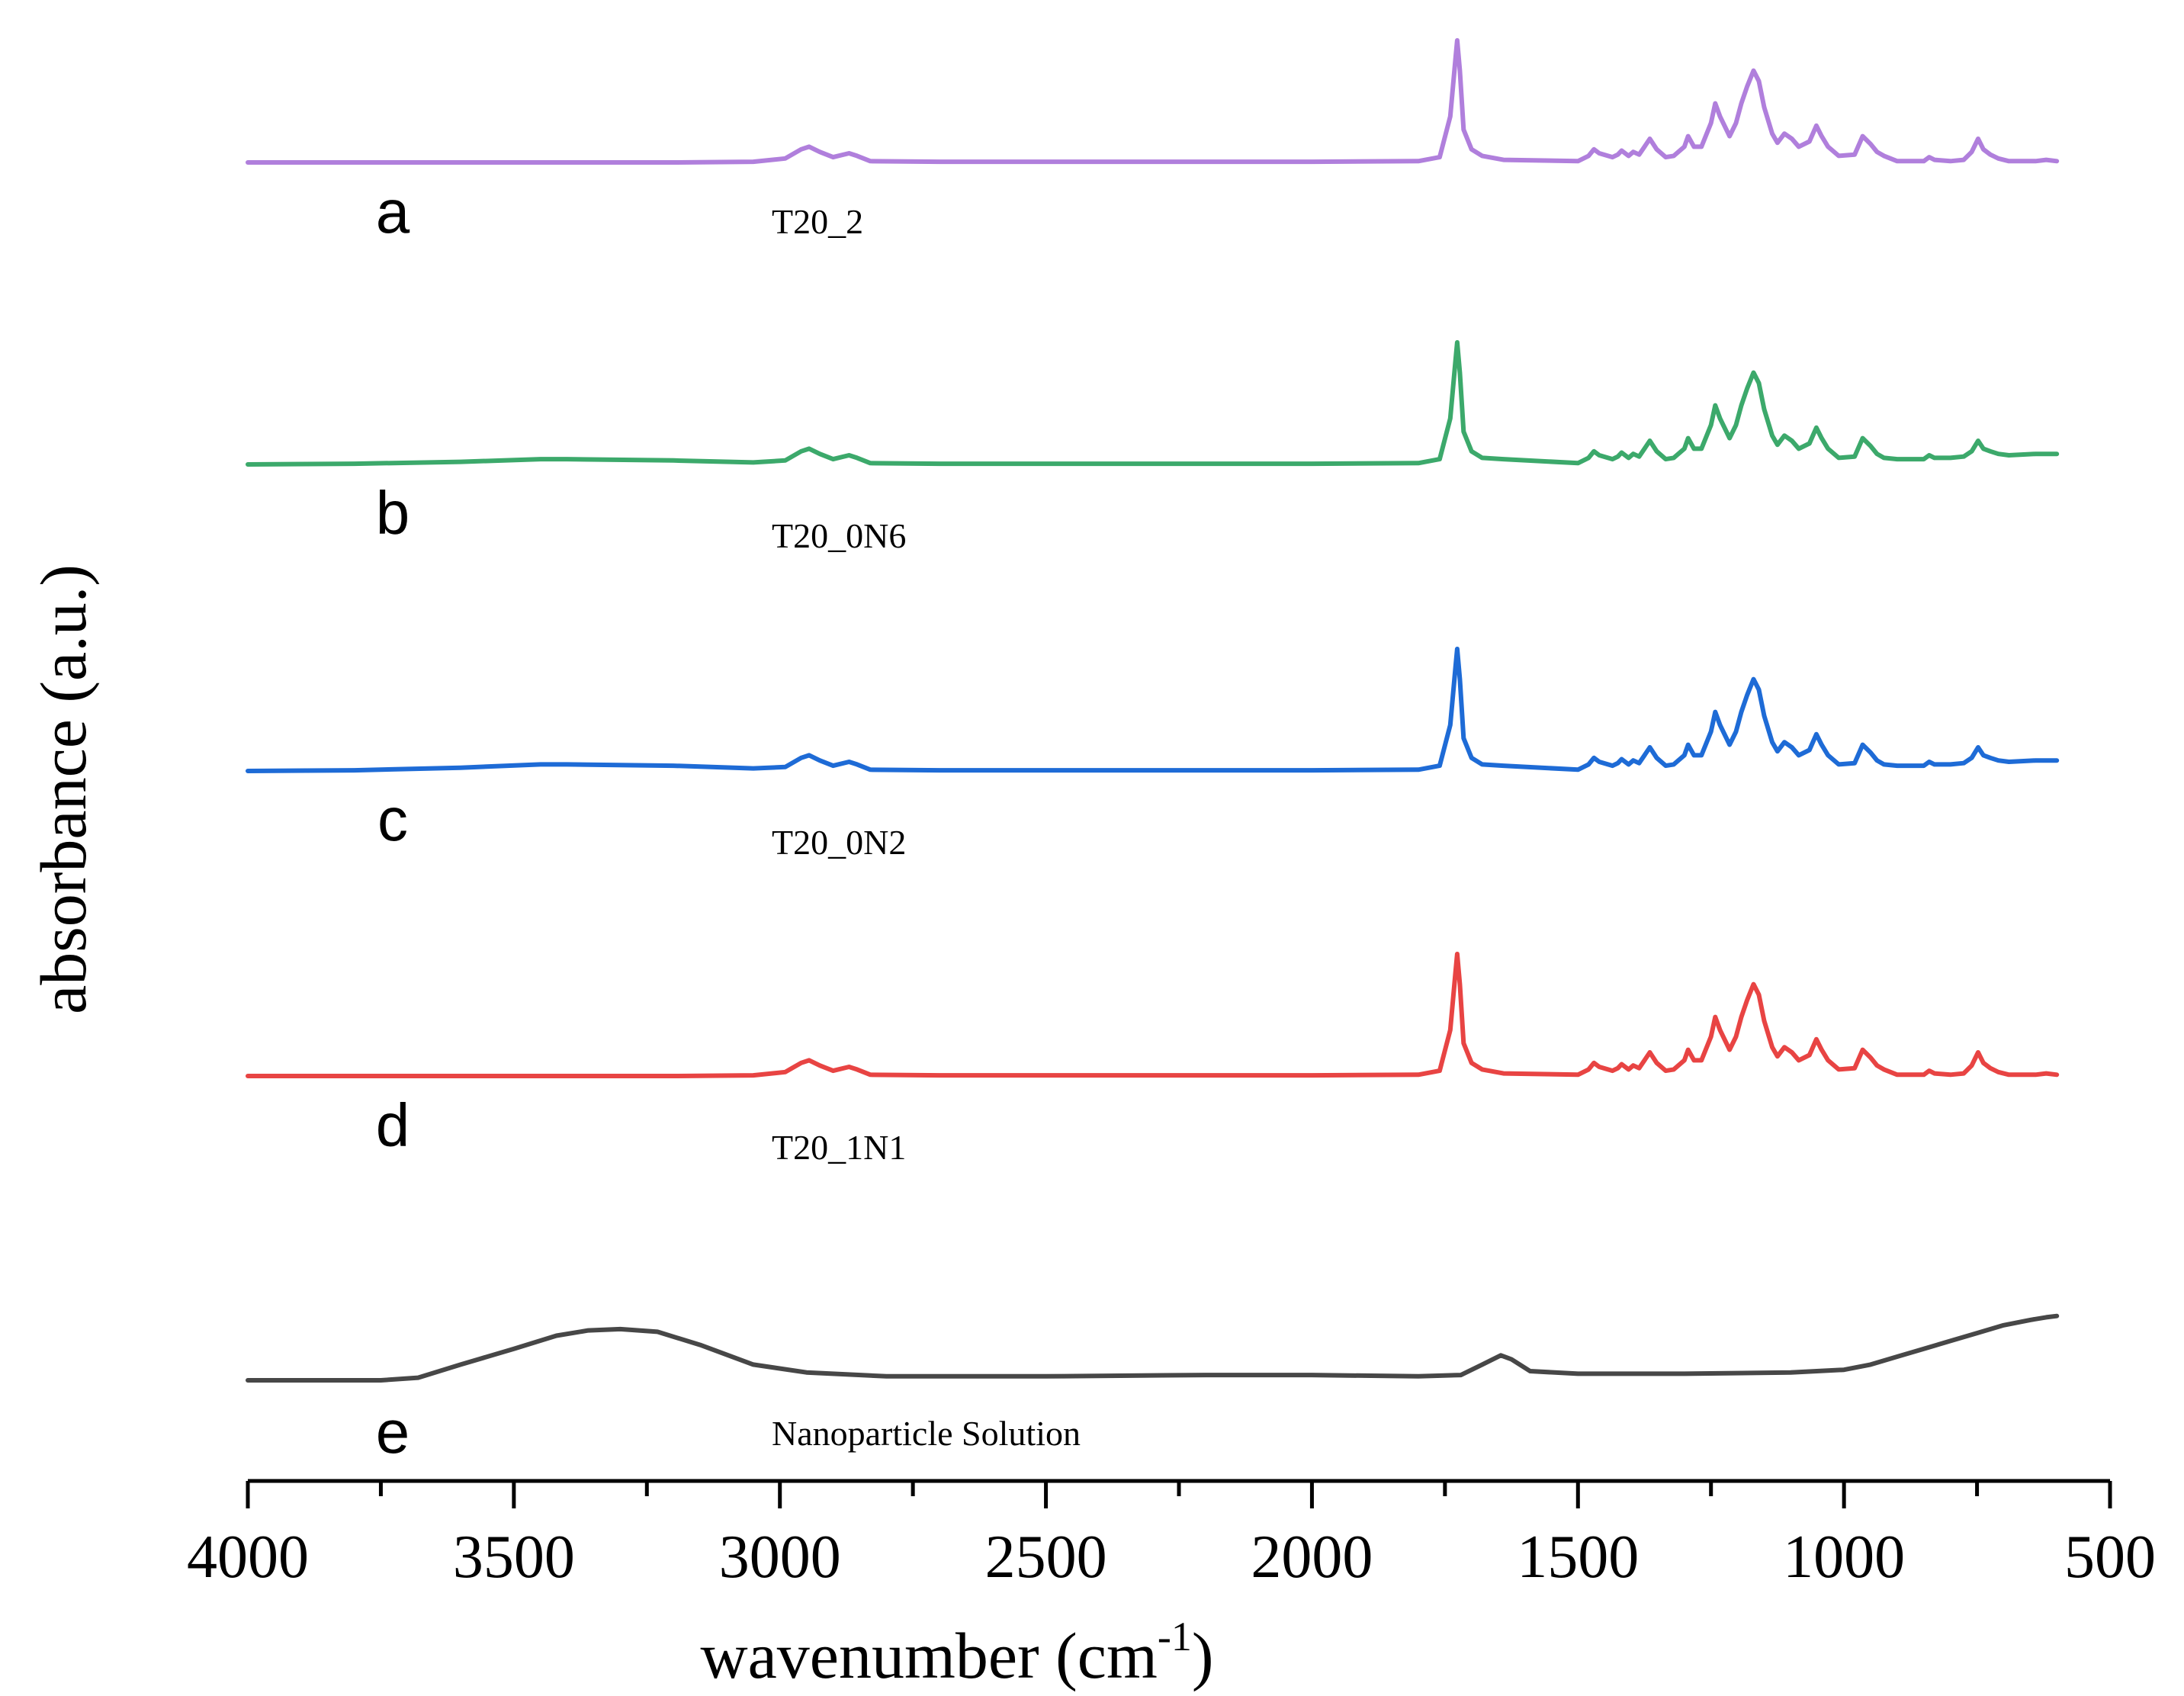 The width and height of the screenshot is (2184, 1696). I want to click on x-tick-label-1500: 1500, so click(1578, 1558).